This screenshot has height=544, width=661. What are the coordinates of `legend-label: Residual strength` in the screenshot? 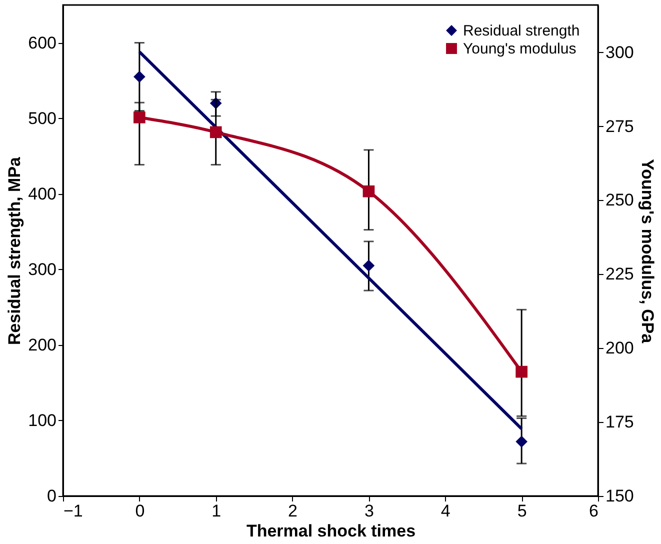 It's located at (521, 31).